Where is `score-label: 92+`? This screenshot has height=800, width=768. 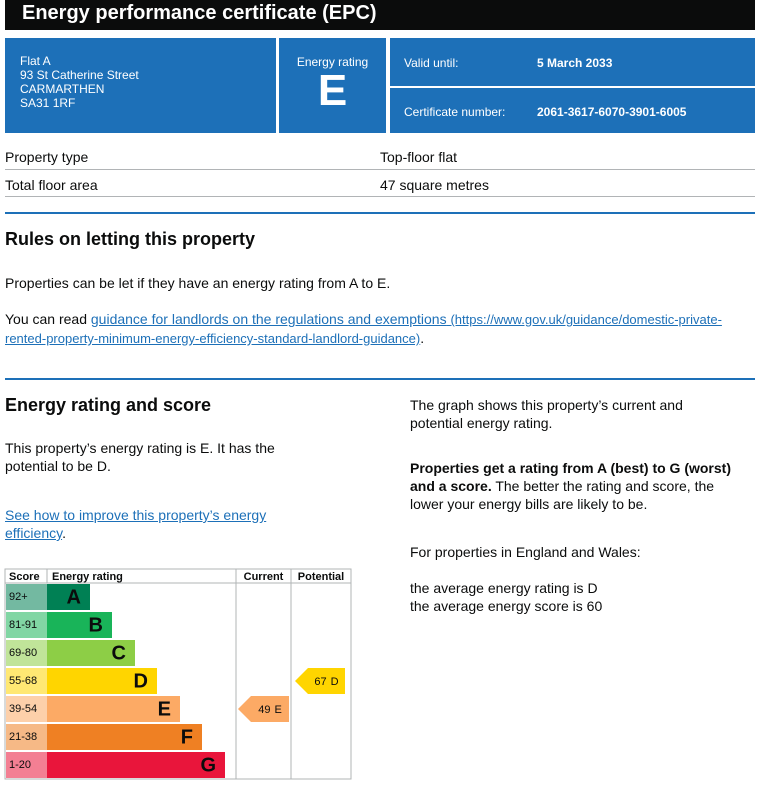 score-label: 92+ is located at coordinates (18, 597).